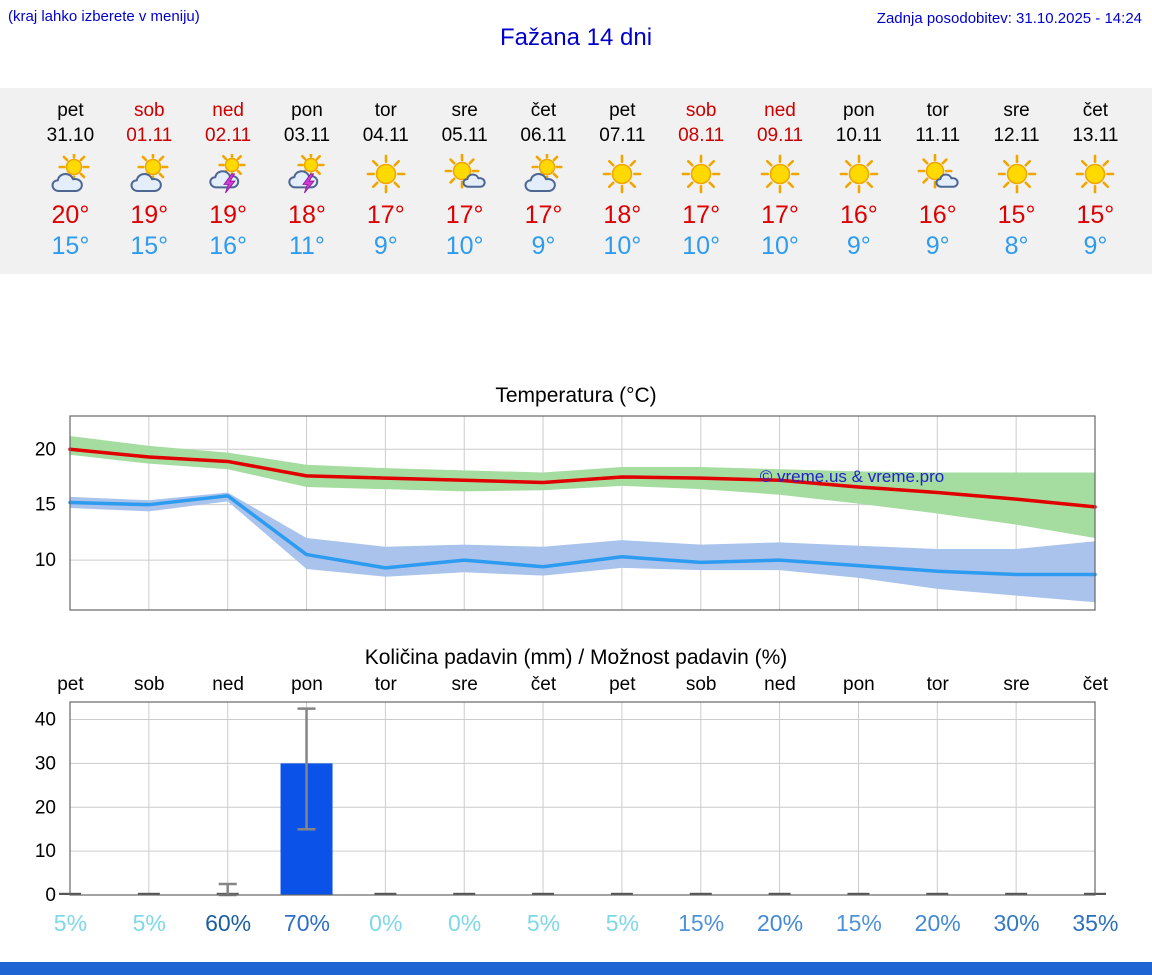 This screenshot has height=975, width=1152. I want to click on tmin-label: 11°, so click(306, 246).